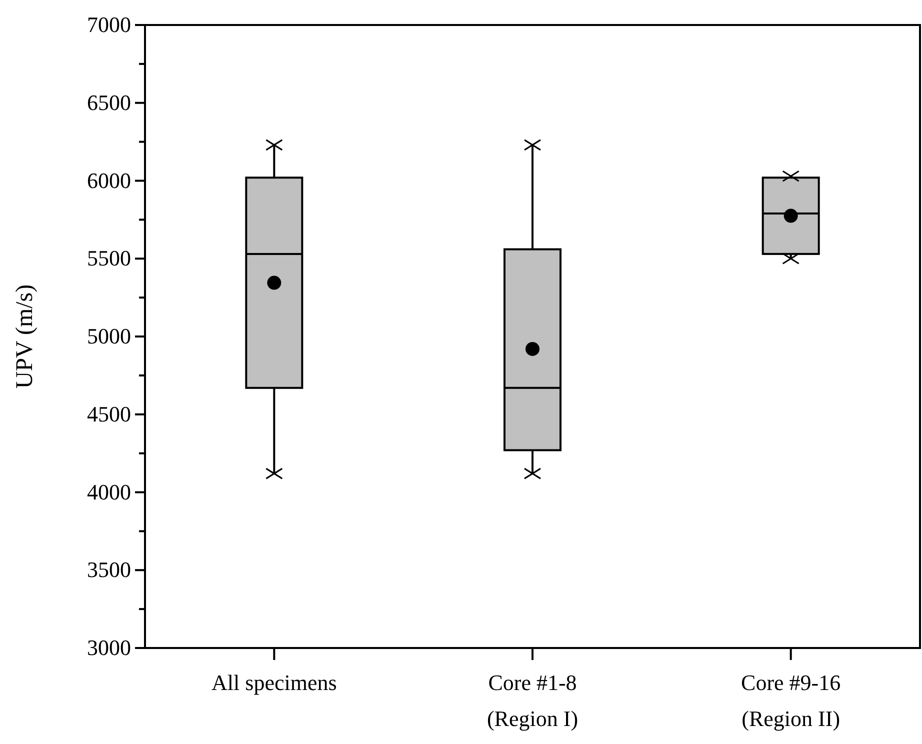 The image size is (922, 744). Describe the element at coordinates (25, 336) in the screenshot. I see `y-axis-title: UPV (m/s)` at that location.